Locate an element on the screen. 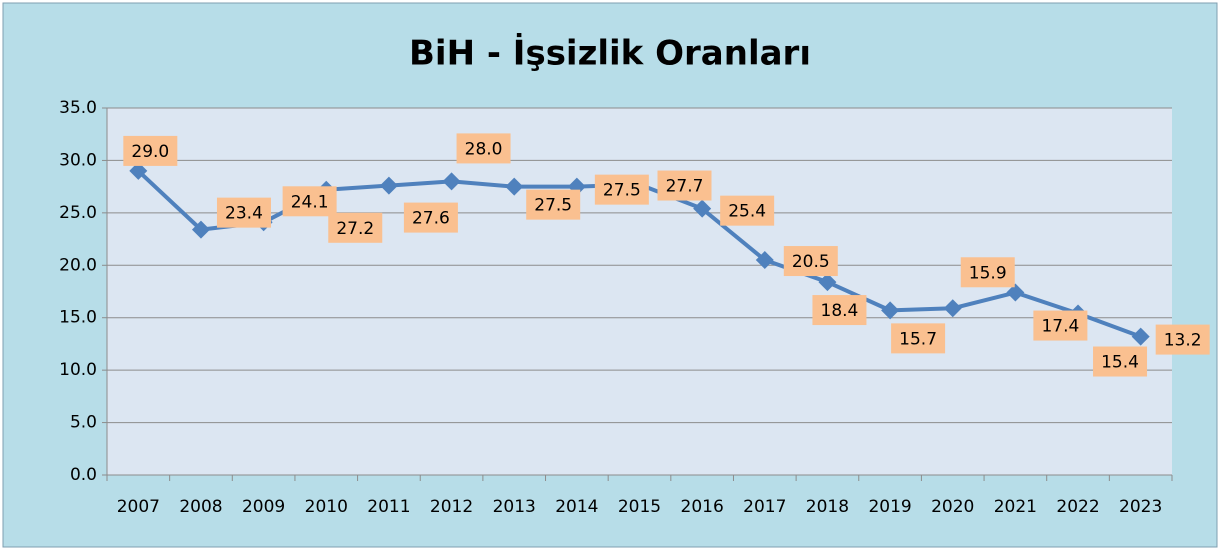  x-tick-label: 2014 is located at coordinates (576, 507).